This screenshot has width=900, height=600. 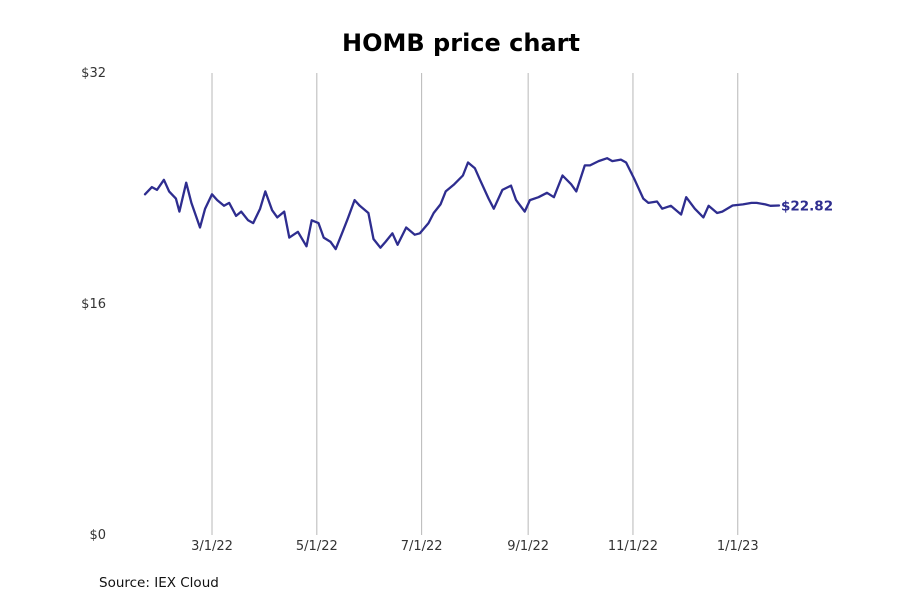 What do you see at coordinates (317, 546) in the screenshot?
I see `x-tick-label: 5/1/22` at bounding box center [317, 546].